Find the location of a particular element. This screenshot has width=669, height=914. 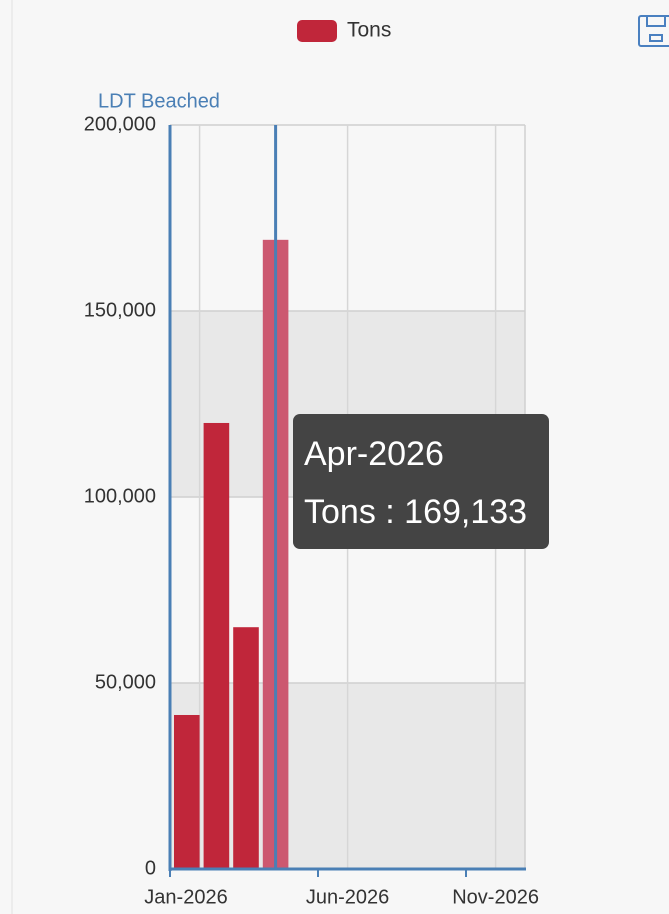

tooltip-box is located at coordinates (421, 481).